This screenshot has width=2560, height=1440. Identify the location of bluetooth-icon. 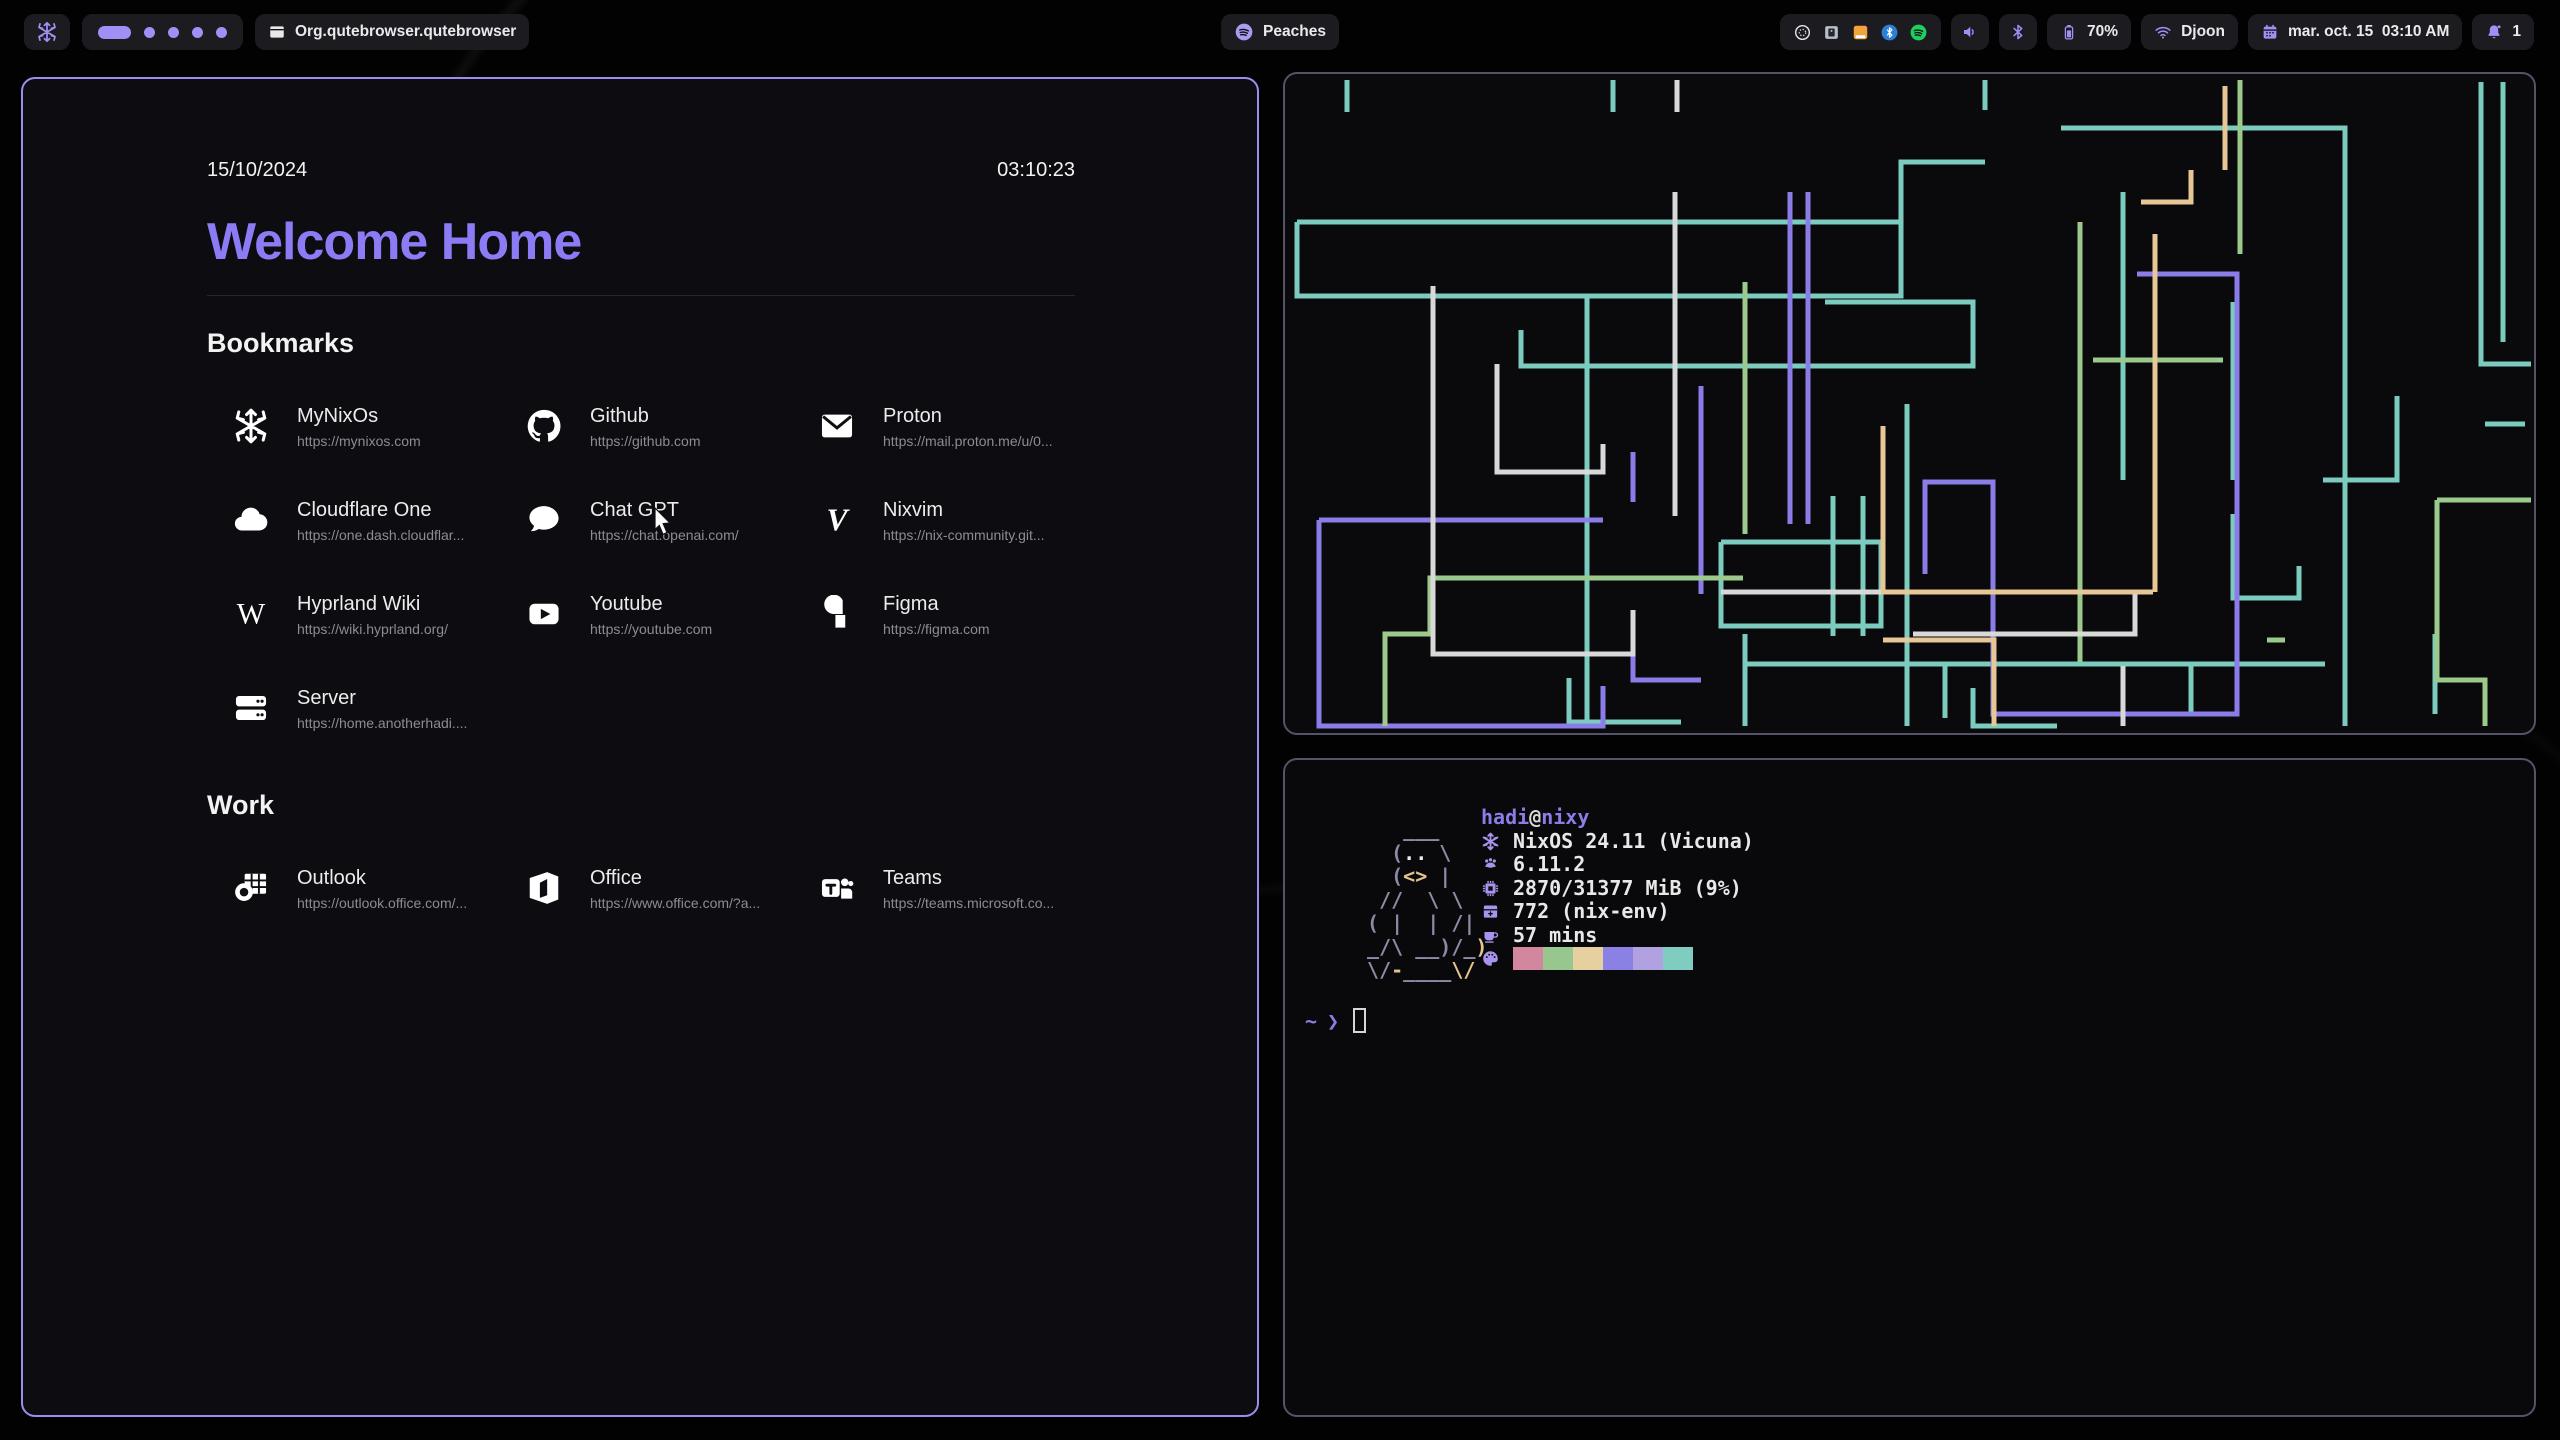
(2018, 32).